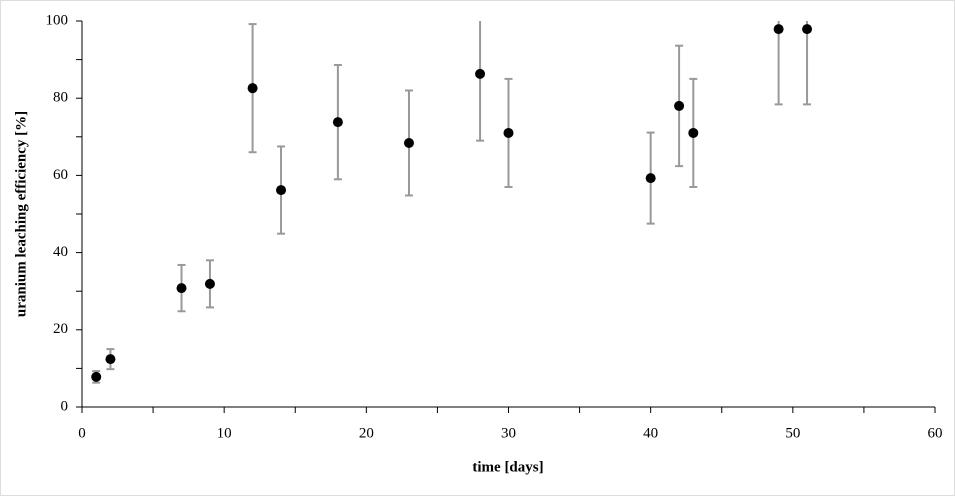 This screenshot has width=955, height=496. I want to click on x-tick-label: 10, so click(224, 433).